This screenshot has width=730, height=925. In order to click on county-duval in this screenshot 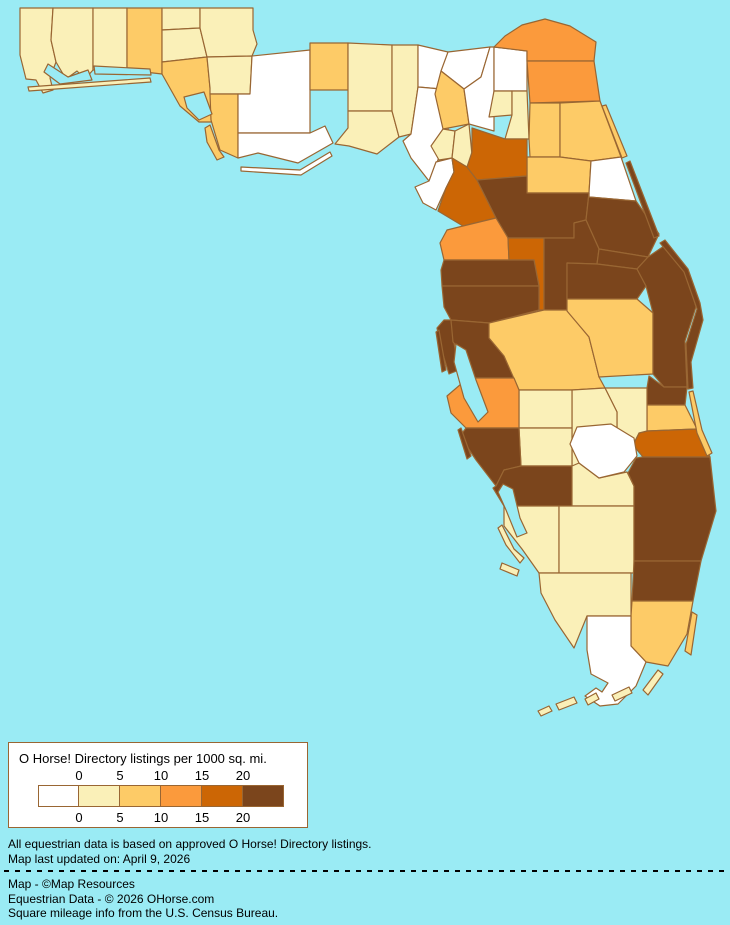, I will do `click(563, 82)`.